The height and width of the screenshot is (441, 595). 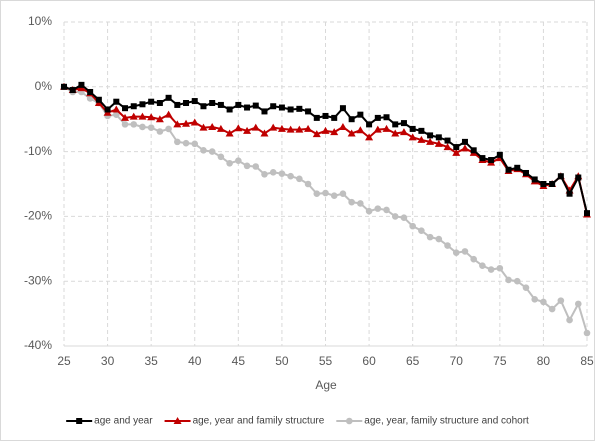 I want to click on y-tick-label: -30%, so click(x=38, y=280).